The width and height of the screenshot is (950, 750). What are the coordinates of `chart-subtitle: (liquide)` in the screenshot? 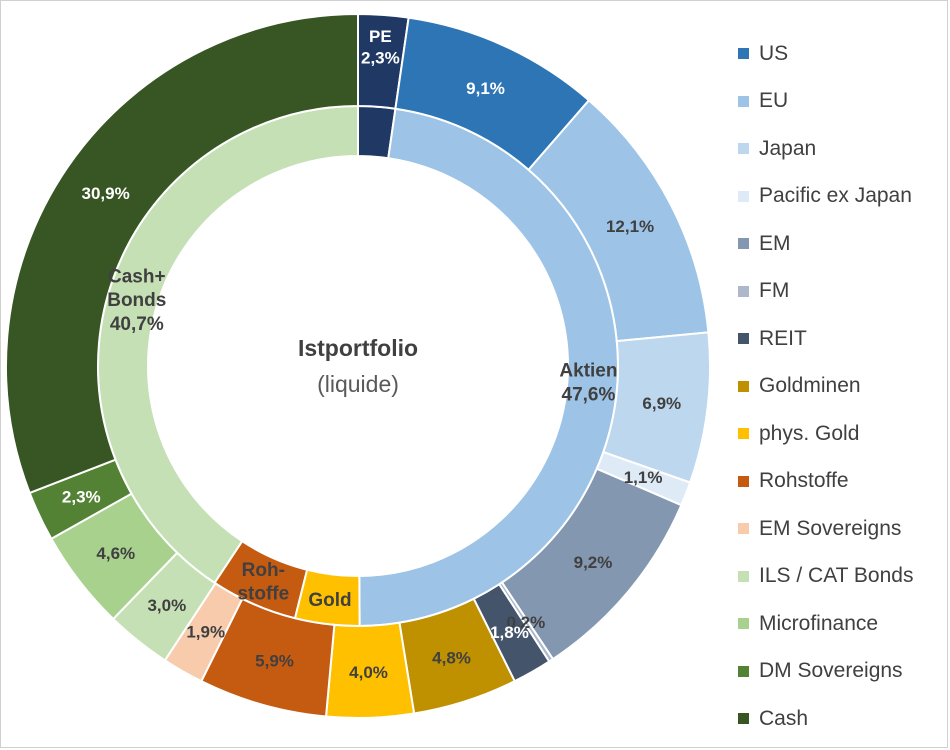 It's located at (358, 384).